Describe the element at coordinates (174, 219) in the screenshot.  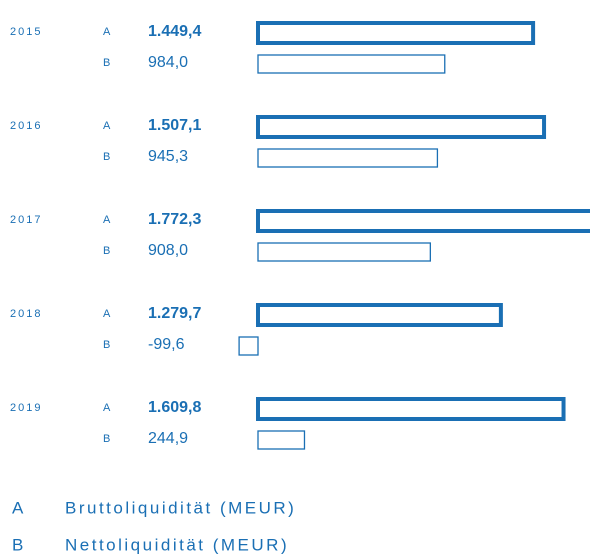
I see `value-label: 1.772,3` at that location.